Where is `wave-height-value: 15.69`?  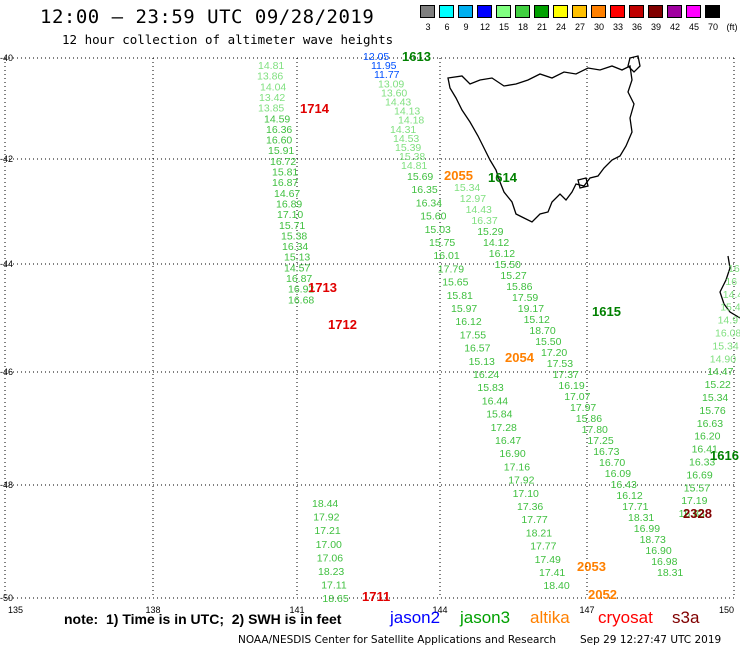 wave-height-value: 15.69 is located at coordinates (420, 177).